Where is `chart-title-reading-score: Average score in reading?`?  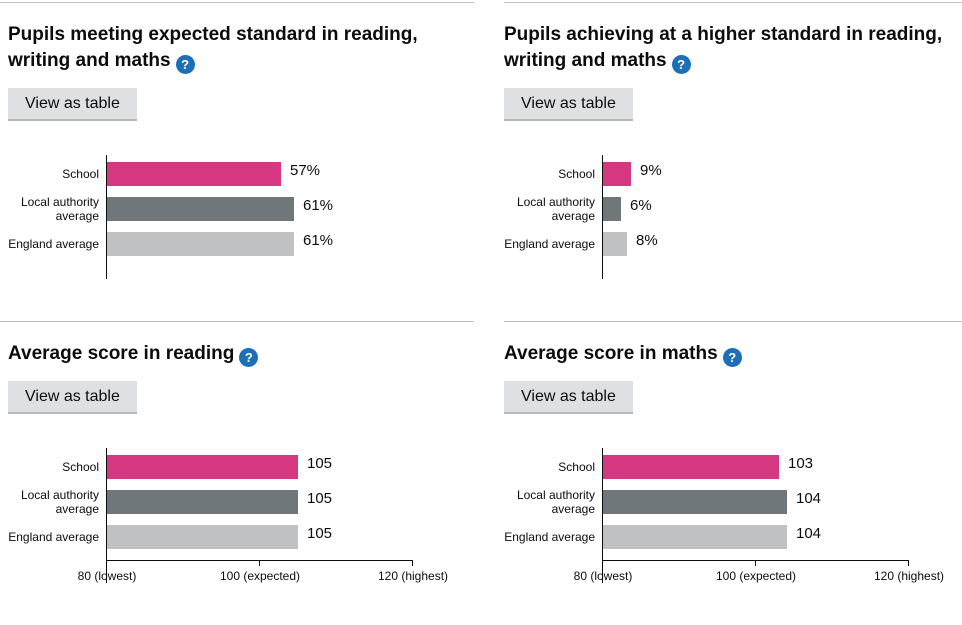 chart-title-reading-score: Average score in reading? is located at coordinates (234, 354).